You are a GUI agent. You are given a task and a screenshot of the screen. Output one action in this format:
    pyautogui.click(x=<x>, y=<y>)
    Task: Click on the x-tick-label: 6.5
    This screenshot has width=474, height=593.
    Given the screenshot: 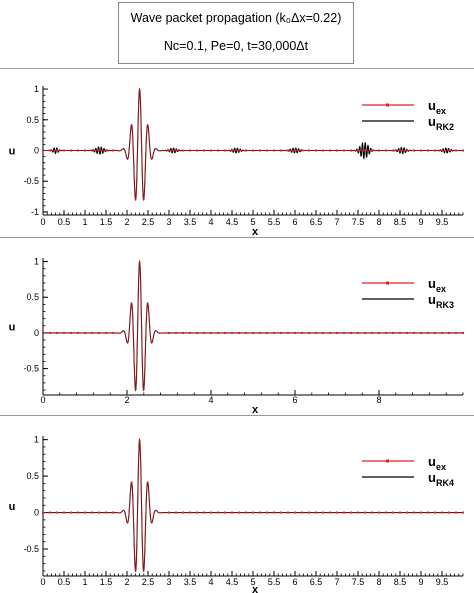 What is the action you would take?
    pyautogui.click(x=316, y=582)
    